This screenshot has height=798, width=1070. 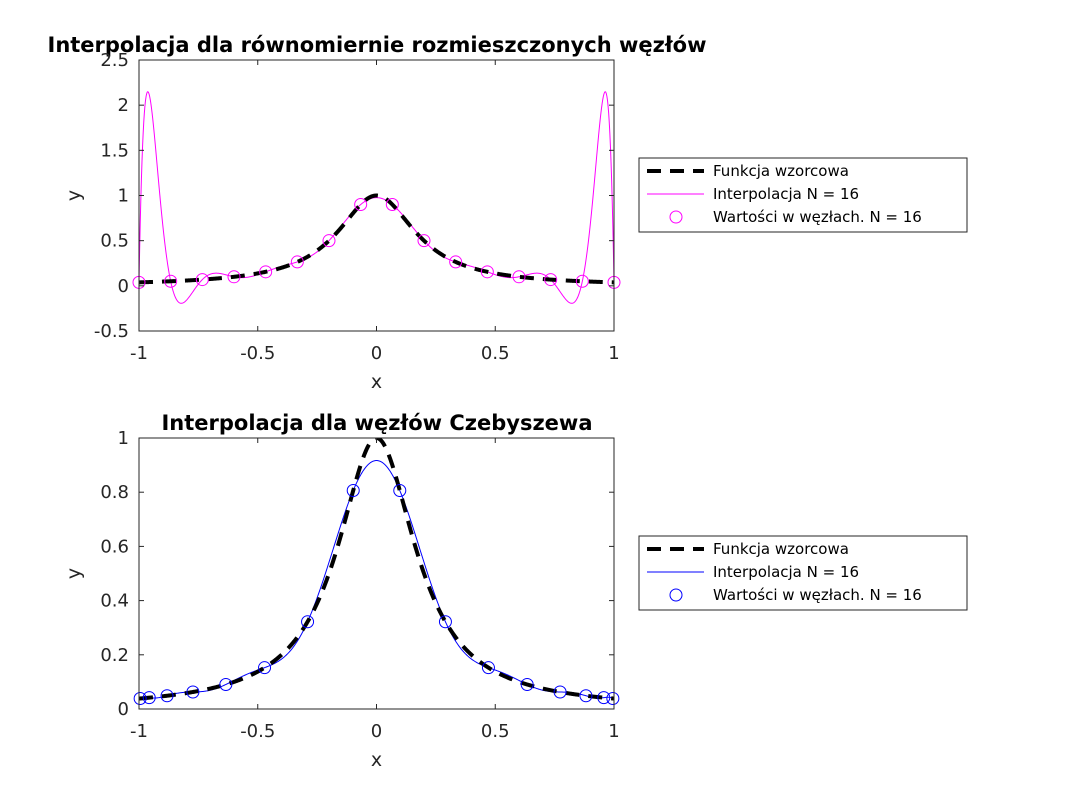 What do you see at coordinates (111, 331) in the screenshot?
I see `y-tick-label: -0.5` at bounding box center [111, 331].